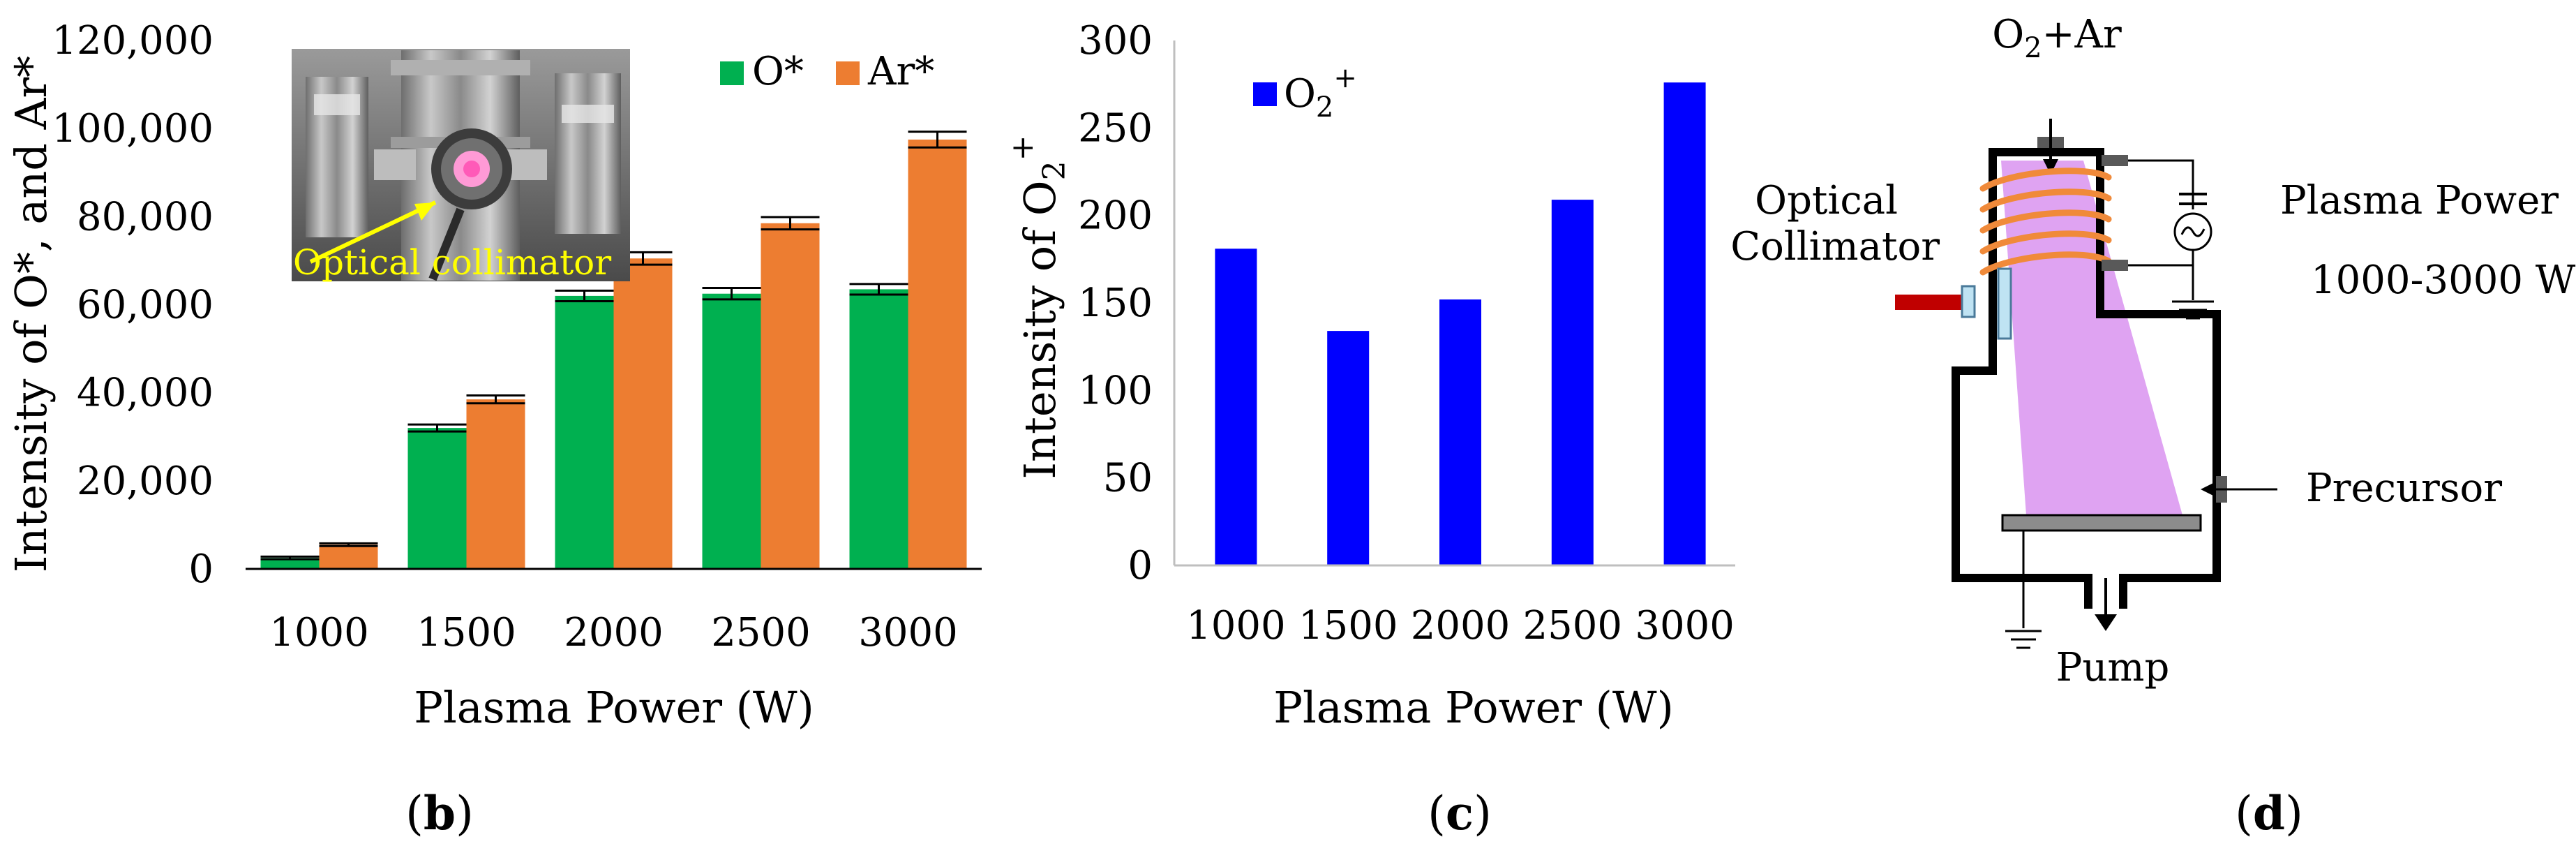 The height and width of the screenshot is (860, 2576). I want to click on precursor-label: Precursor, so click(2404, 488).